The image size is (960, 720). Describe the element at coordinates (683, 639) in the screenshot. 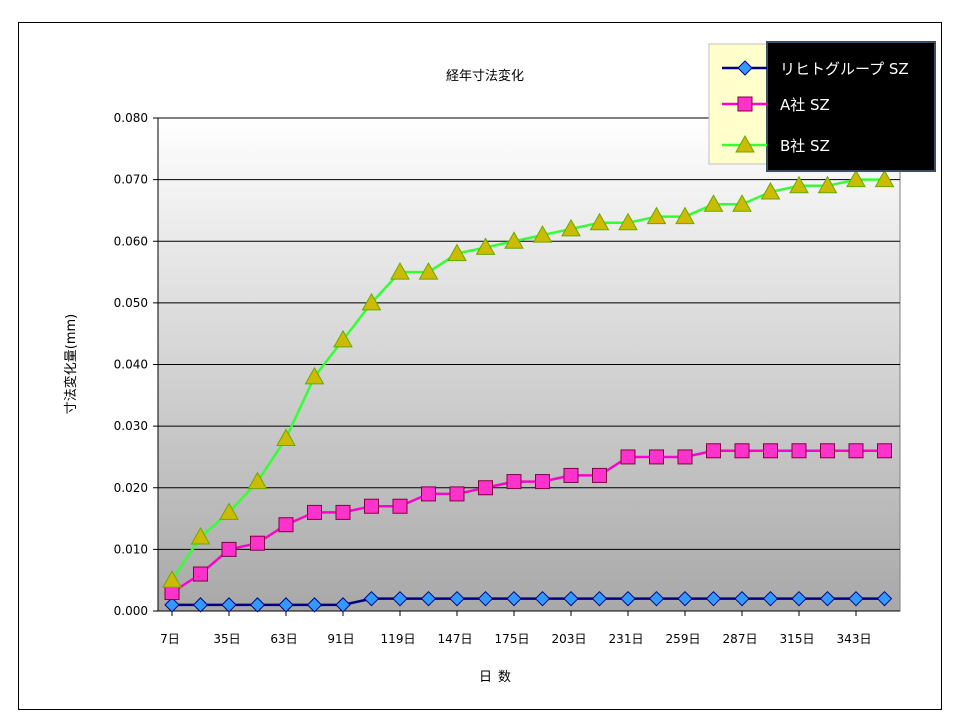

I see `x-tick-label: 259日` at that location.